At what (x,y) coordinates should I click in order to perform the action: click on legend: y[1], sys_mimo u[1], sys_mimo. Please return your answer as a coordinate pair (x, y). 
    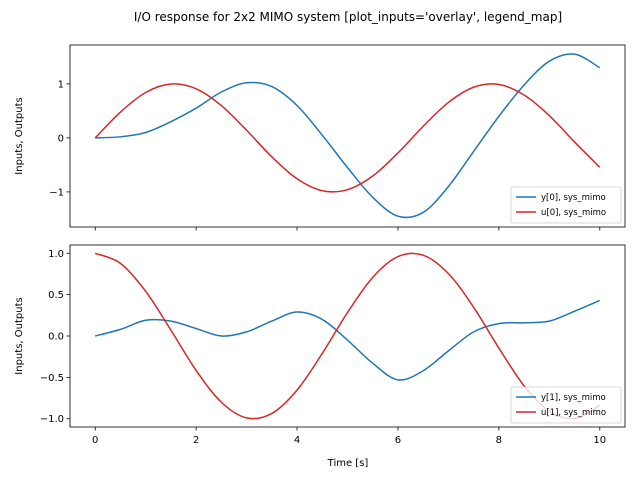
    Looking at the image, I should click on (566, 405).